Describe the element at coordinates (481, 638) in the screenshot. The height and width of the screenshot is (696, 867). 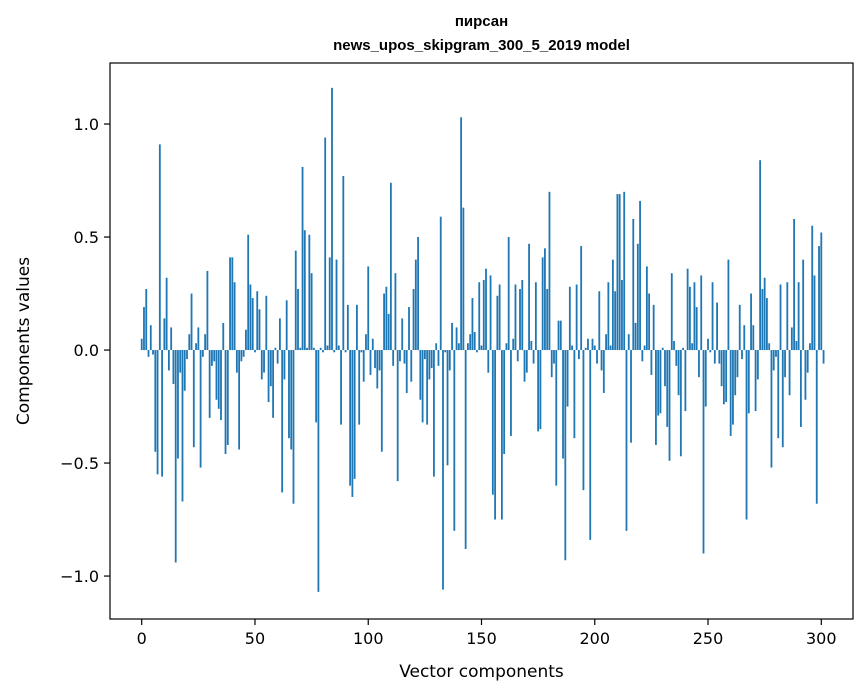
I see `x-tick-label: 150` at that location.